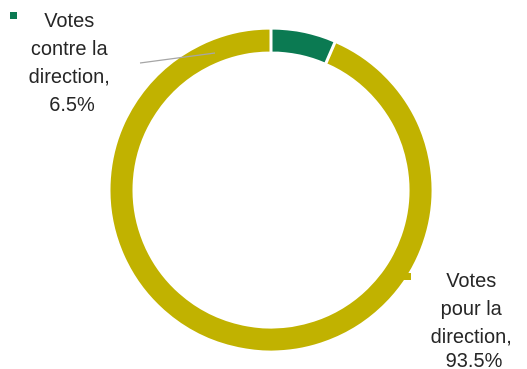 This screenshot has width=527, height=369. I want to click on label-against-value: 6.5%, so click(72, 105).